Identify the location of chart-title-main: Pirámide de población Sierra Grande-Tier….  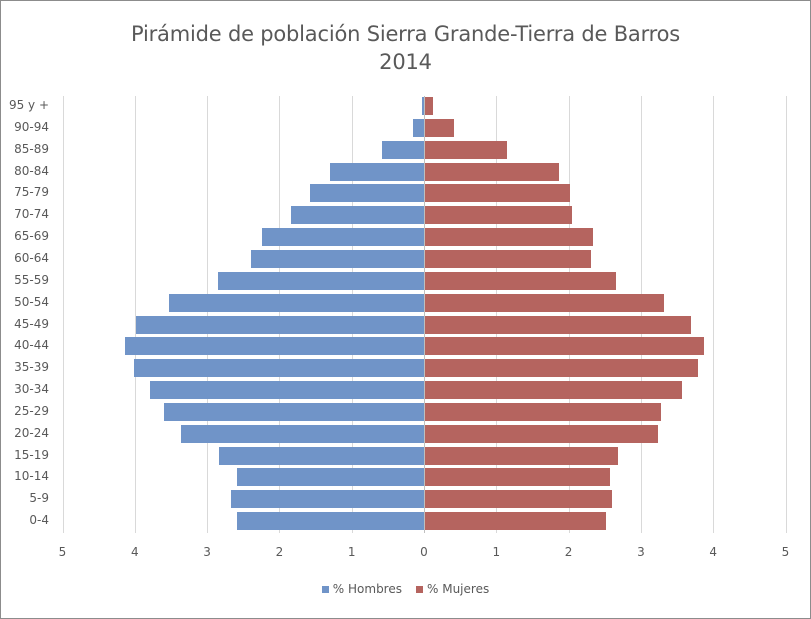
(405, 34).